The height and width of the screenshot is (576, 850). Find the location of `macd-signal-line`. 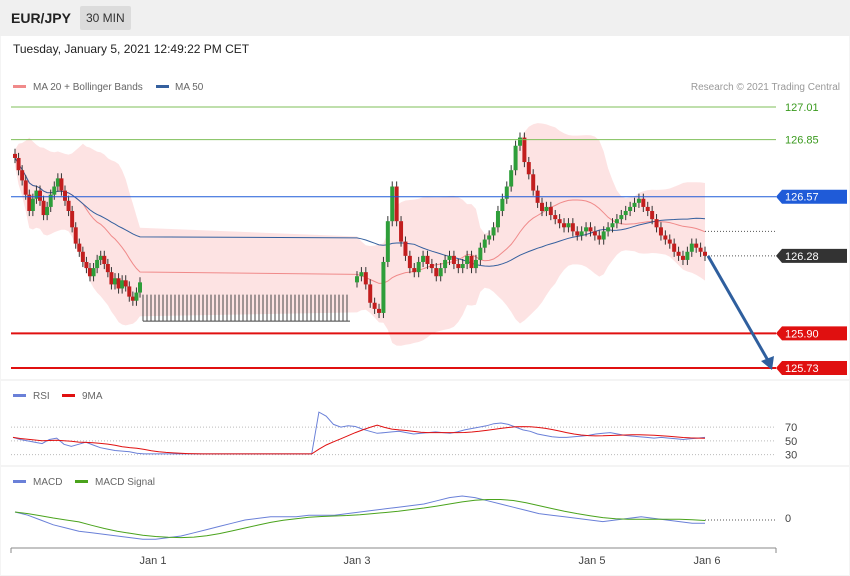

macd-signal-line is located at coordinates (360, 519).